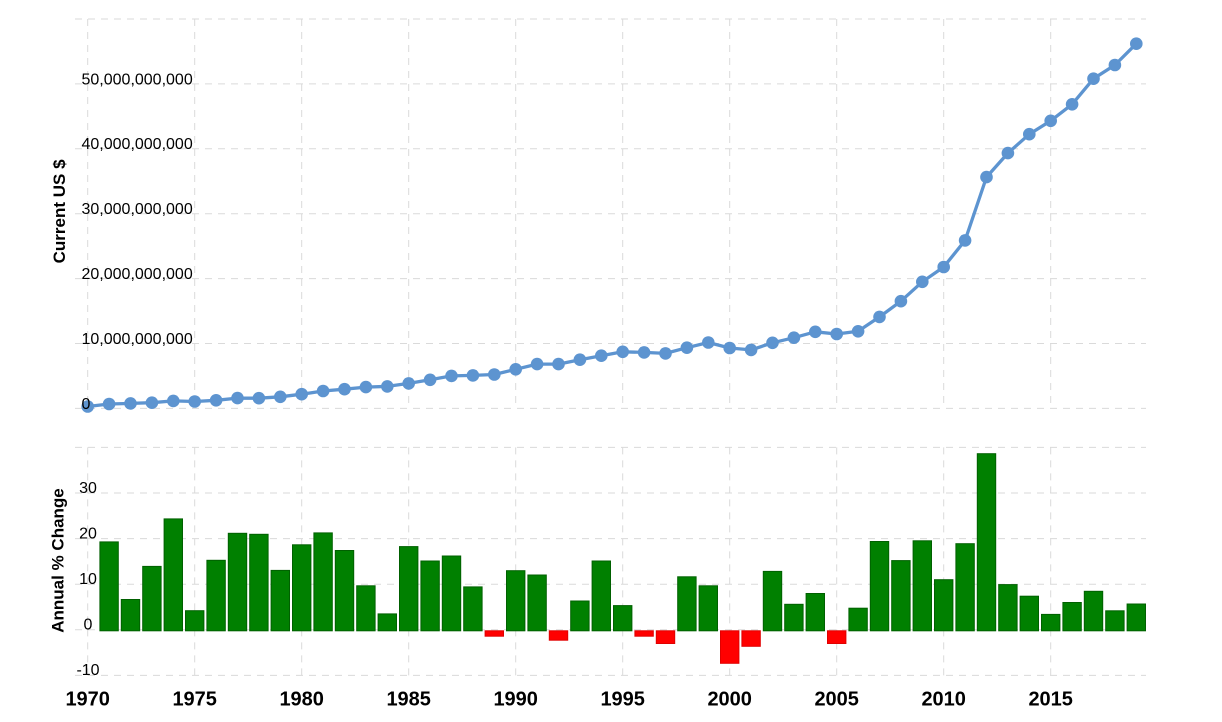 Image resolution: width=1222 pixels, height=722 pixels. Describe the element at coordinates (729, 700) in the screenshot. I see `svg-text: 2000` at that location.